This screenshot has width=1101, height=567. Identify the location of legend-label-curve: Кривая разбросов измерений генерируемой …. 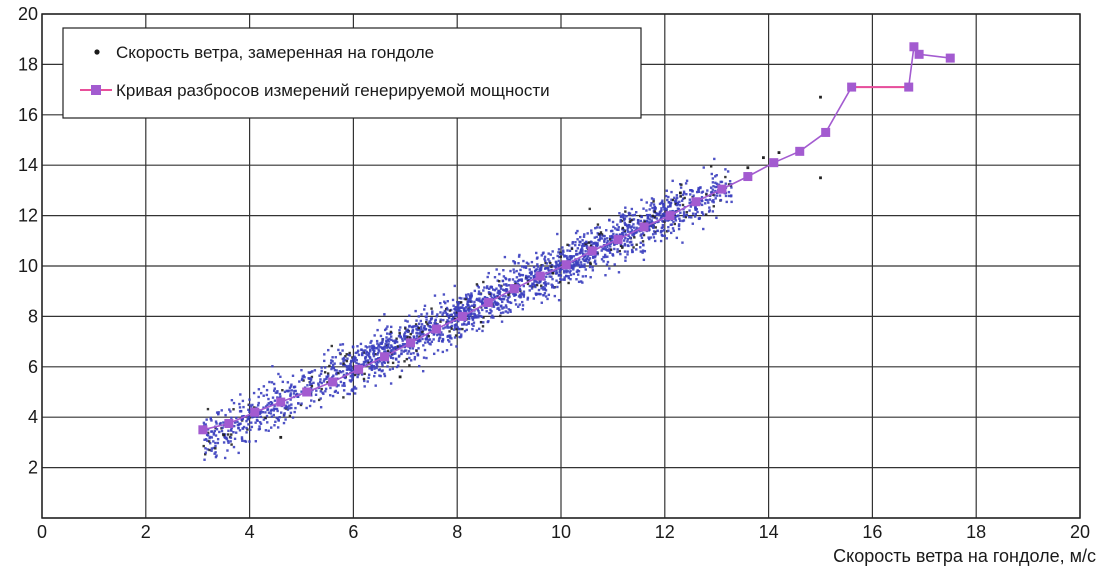
(333, 90).